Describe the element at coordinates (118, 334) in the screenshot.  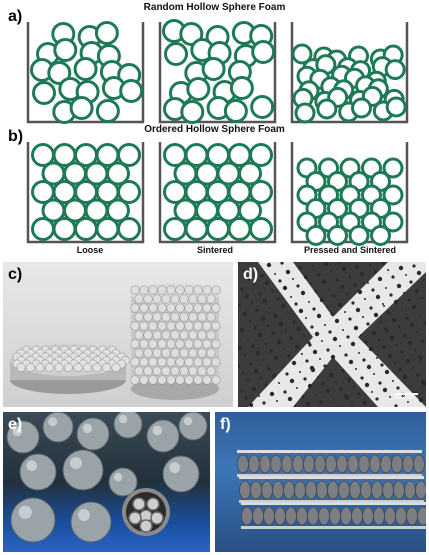
I see `panel-c-photo` at that location.